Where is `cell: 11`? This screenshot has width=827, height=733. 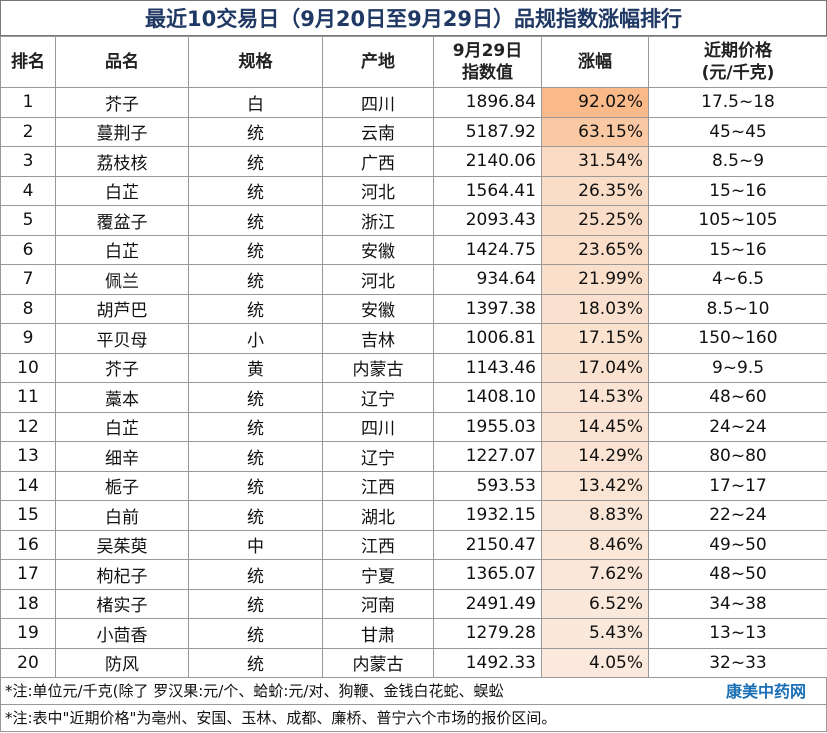 cell: 11 is located at coordinates (28, 397).